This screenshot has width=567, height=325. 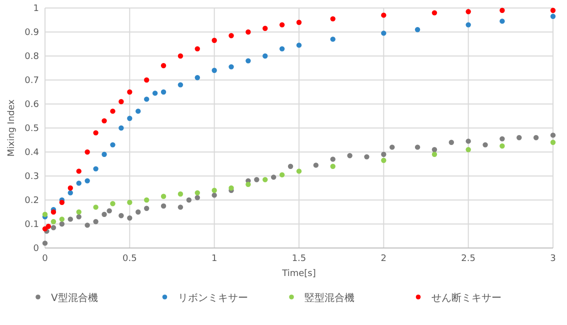 What do you see at coordinates (36, 249) in the screenshot?
I see `y-tick-label: 0` at bounding box center [36, 249].